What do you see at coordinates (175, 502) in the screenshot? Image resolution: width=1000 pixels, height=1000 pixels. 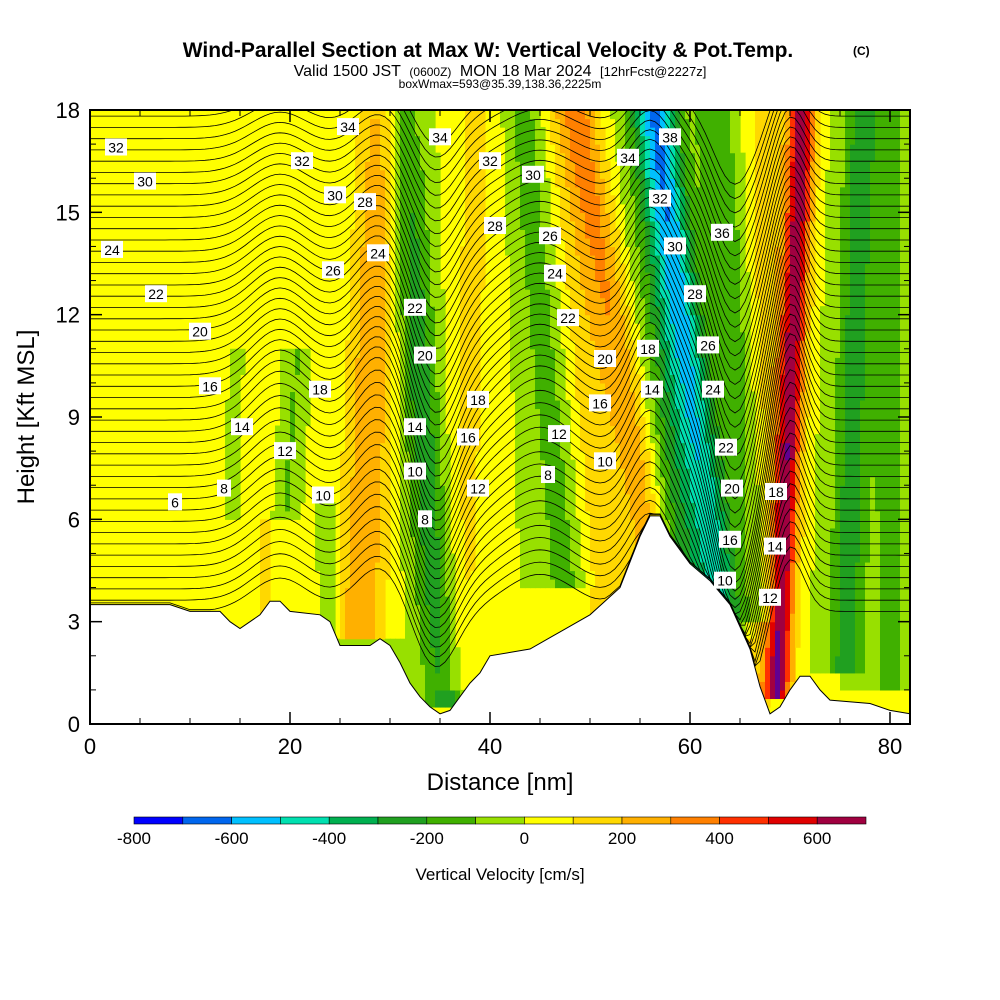 I see `contour-label-text: 6` at bounding box center [175, 502].